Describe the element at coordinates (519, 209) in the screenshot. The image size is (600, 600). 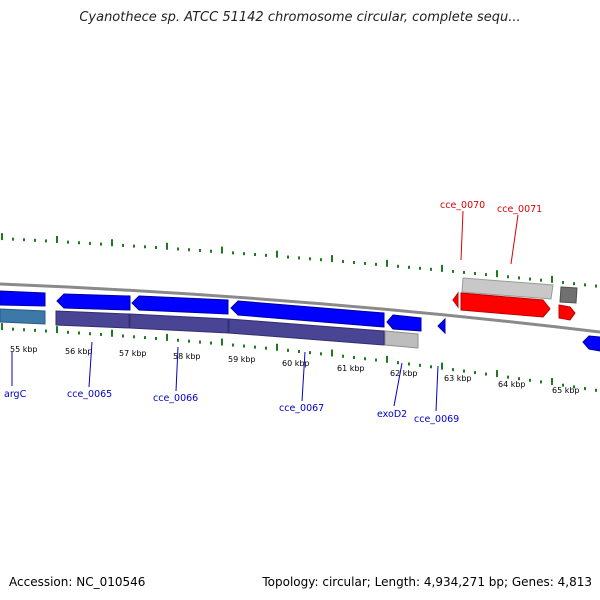
I see `gene-label-cce-0071: cce_0071` at that location.